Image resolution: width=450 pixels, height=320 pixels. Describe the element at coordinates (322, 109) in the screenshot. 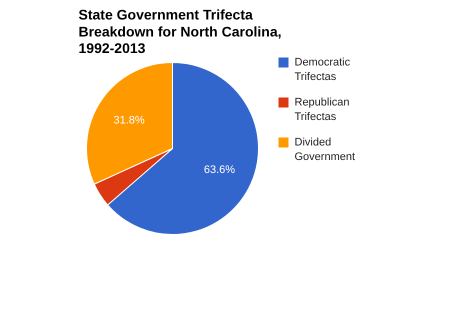

I see `legend-label: Republican Trifectas` at that location.